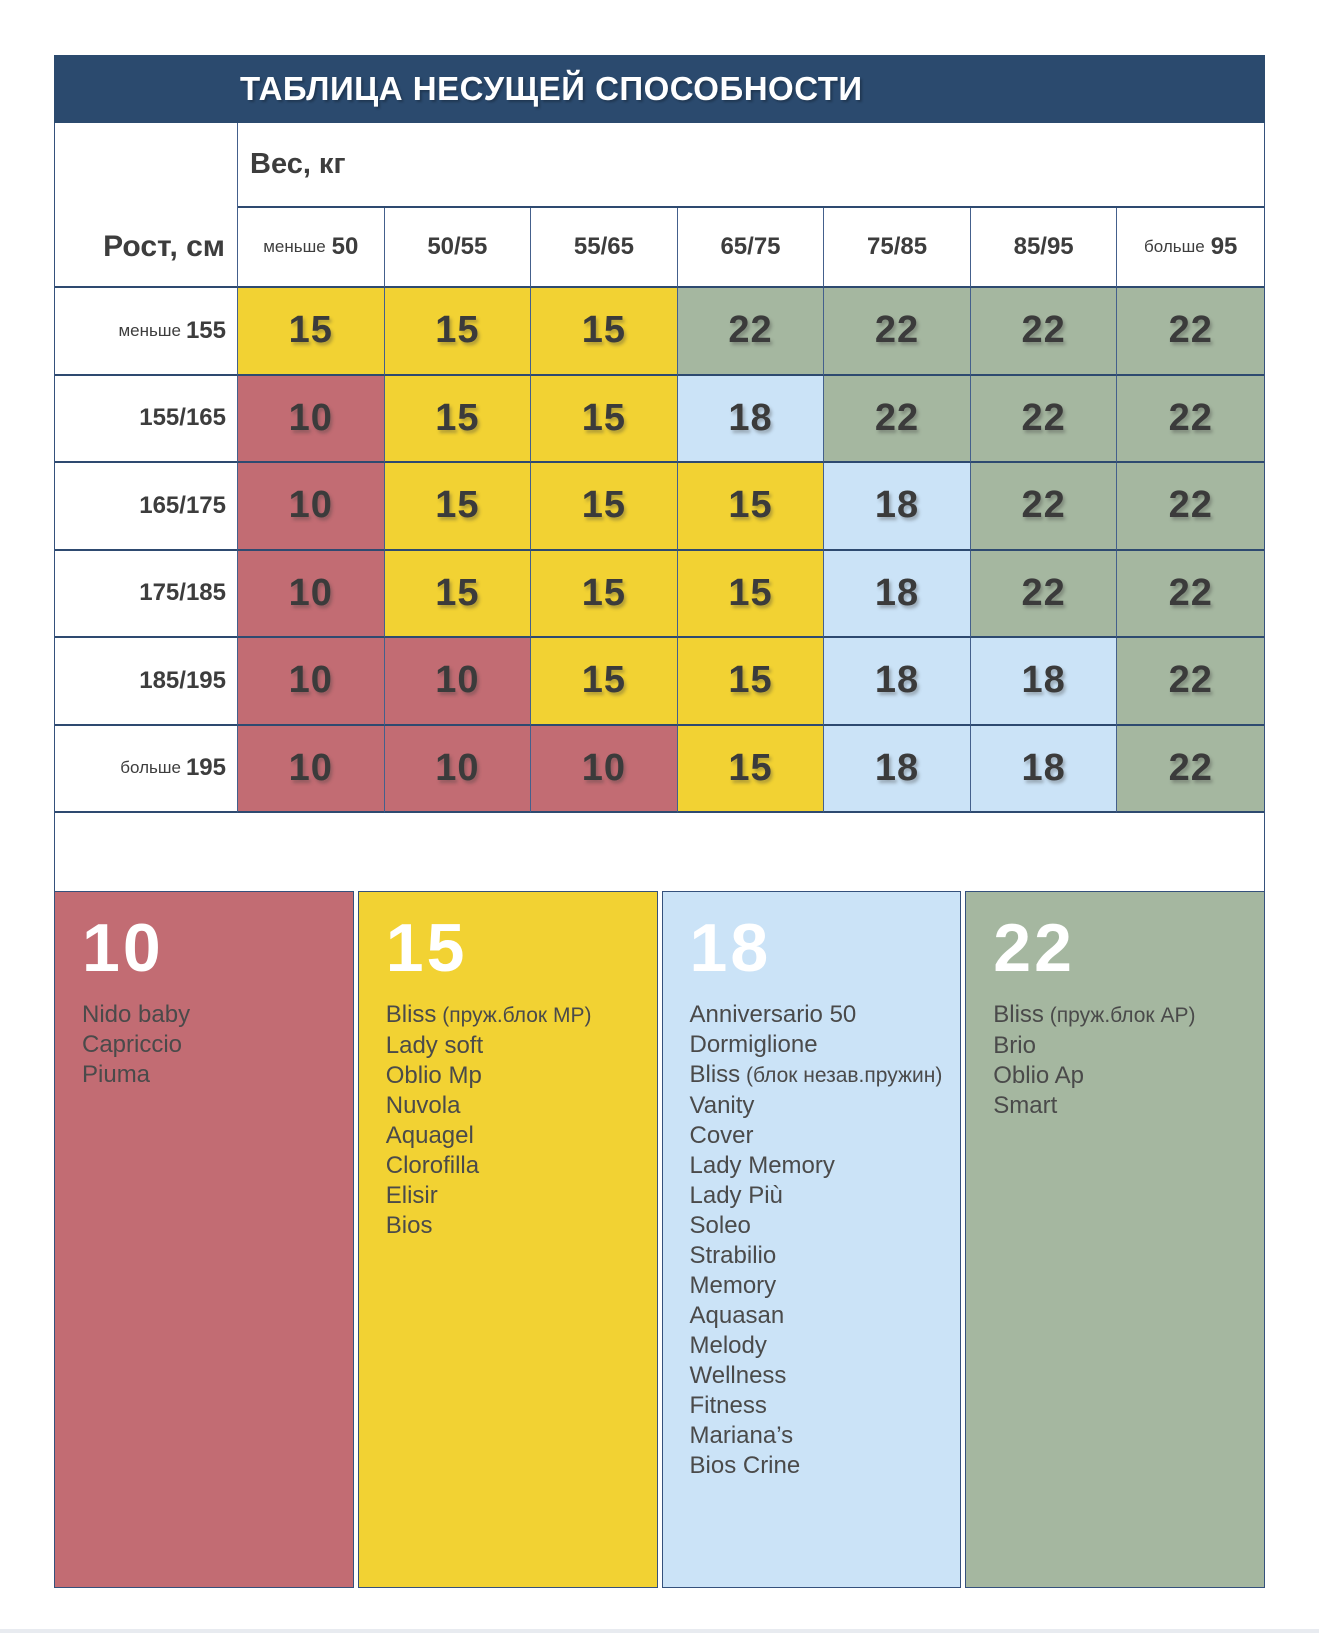  I want to click on product-name: Memory, so click(733, 1285).